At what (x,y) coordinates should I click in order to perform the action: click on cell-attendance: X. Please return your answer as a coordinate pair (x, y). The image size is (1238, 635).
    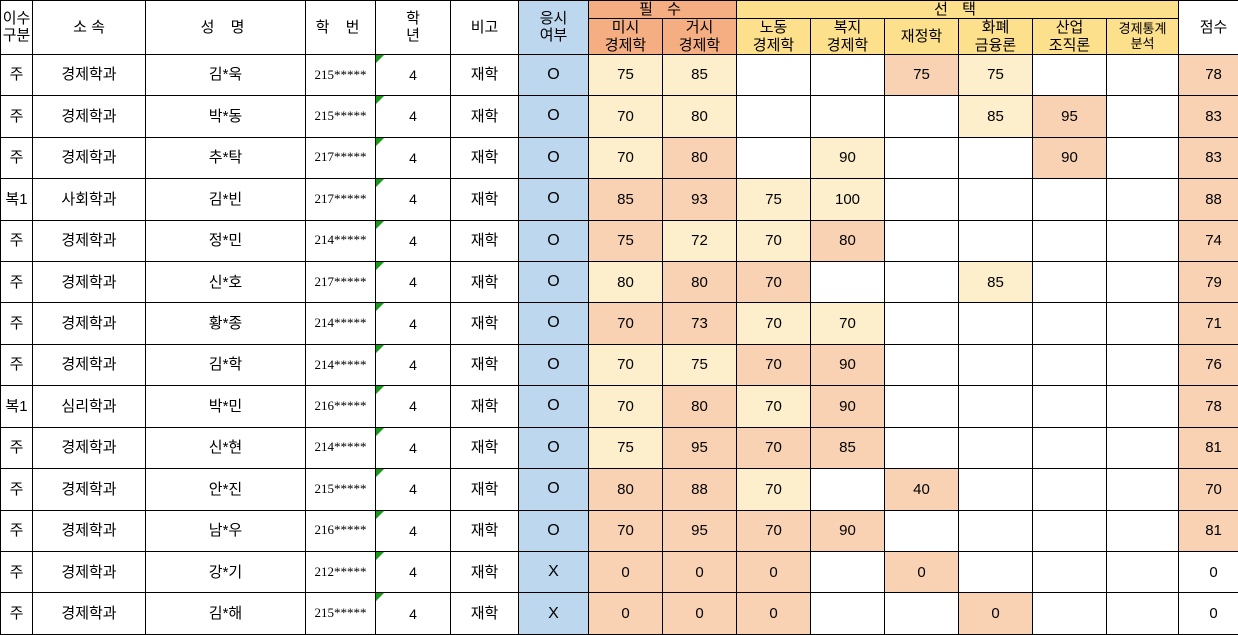
    Looking at the image, I should click on (553, 572).